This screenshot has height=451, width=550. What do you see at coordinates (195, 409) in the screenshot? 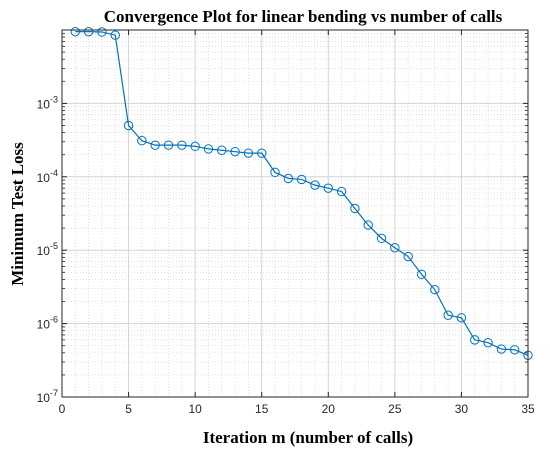
I see `x-tick-label: 10` at bounding box center [195, 409].